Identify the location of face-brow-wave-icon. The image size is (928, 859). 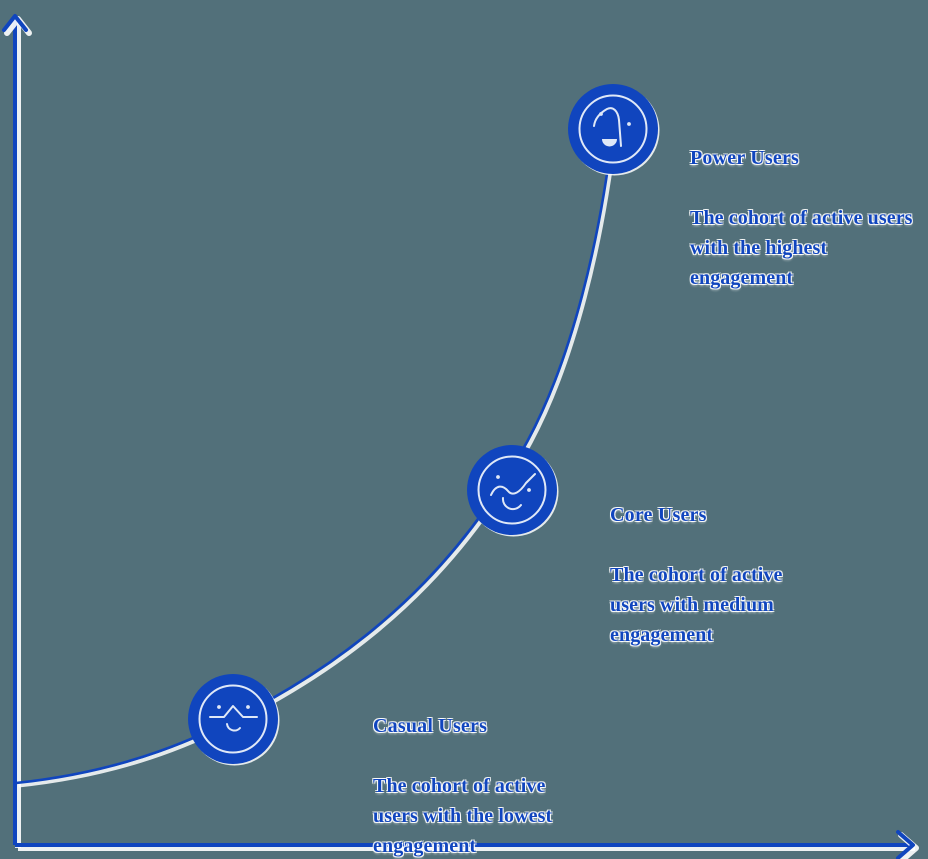
(513, 484).